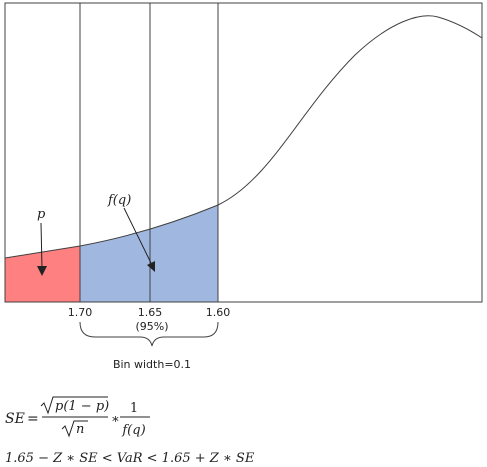  I want to click on tick-label-170: 1.70, so click(80, 312).